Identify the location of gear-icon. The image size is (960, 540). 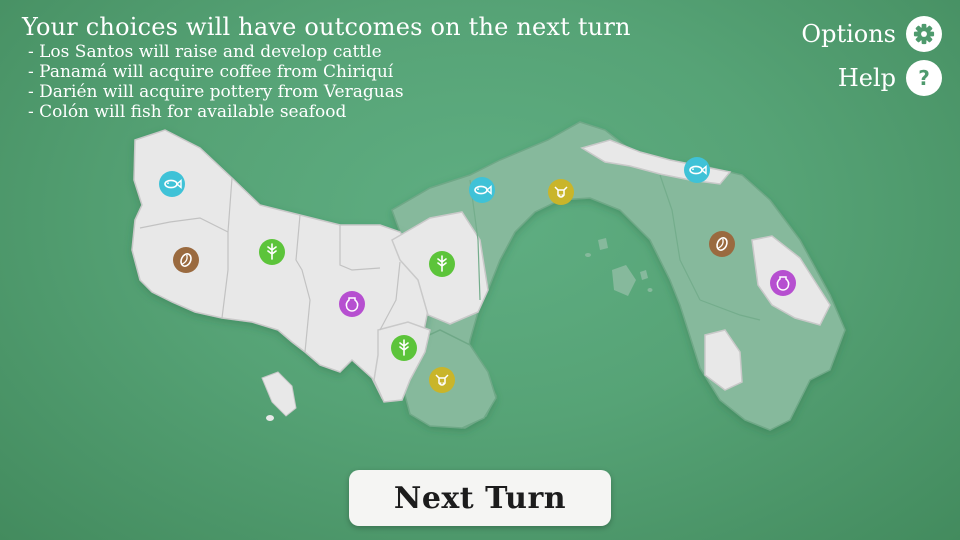
(924, 34).